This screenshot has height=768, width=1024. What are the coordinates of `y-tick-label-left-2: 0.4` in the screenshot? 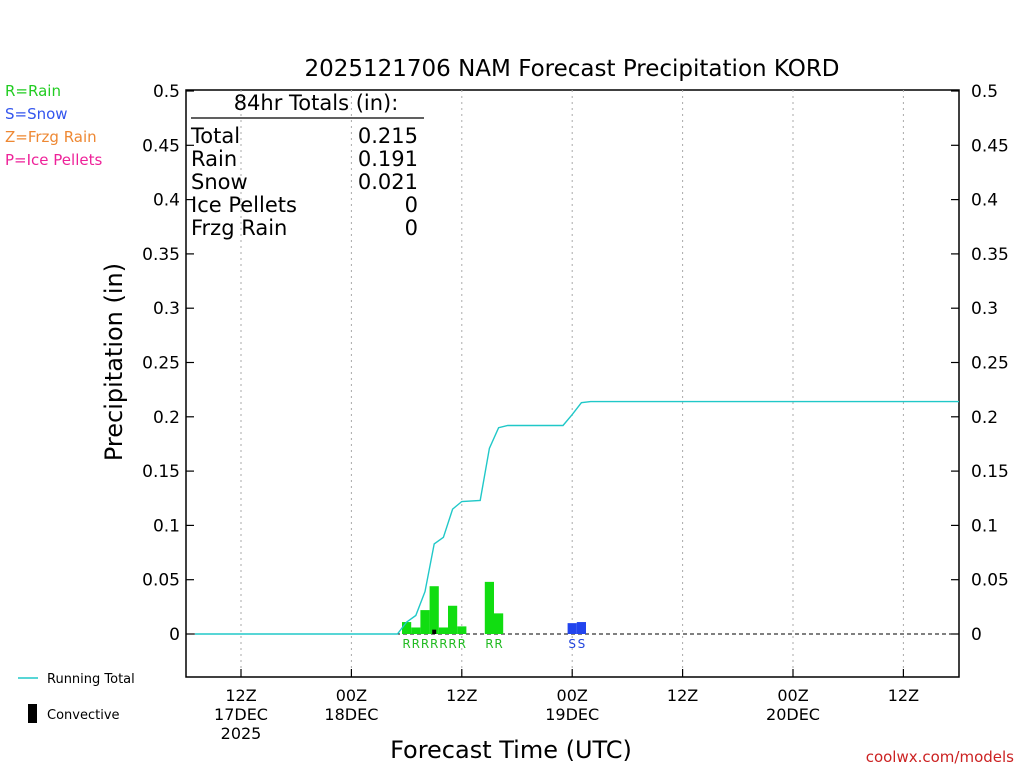 It's located at (166, 201).